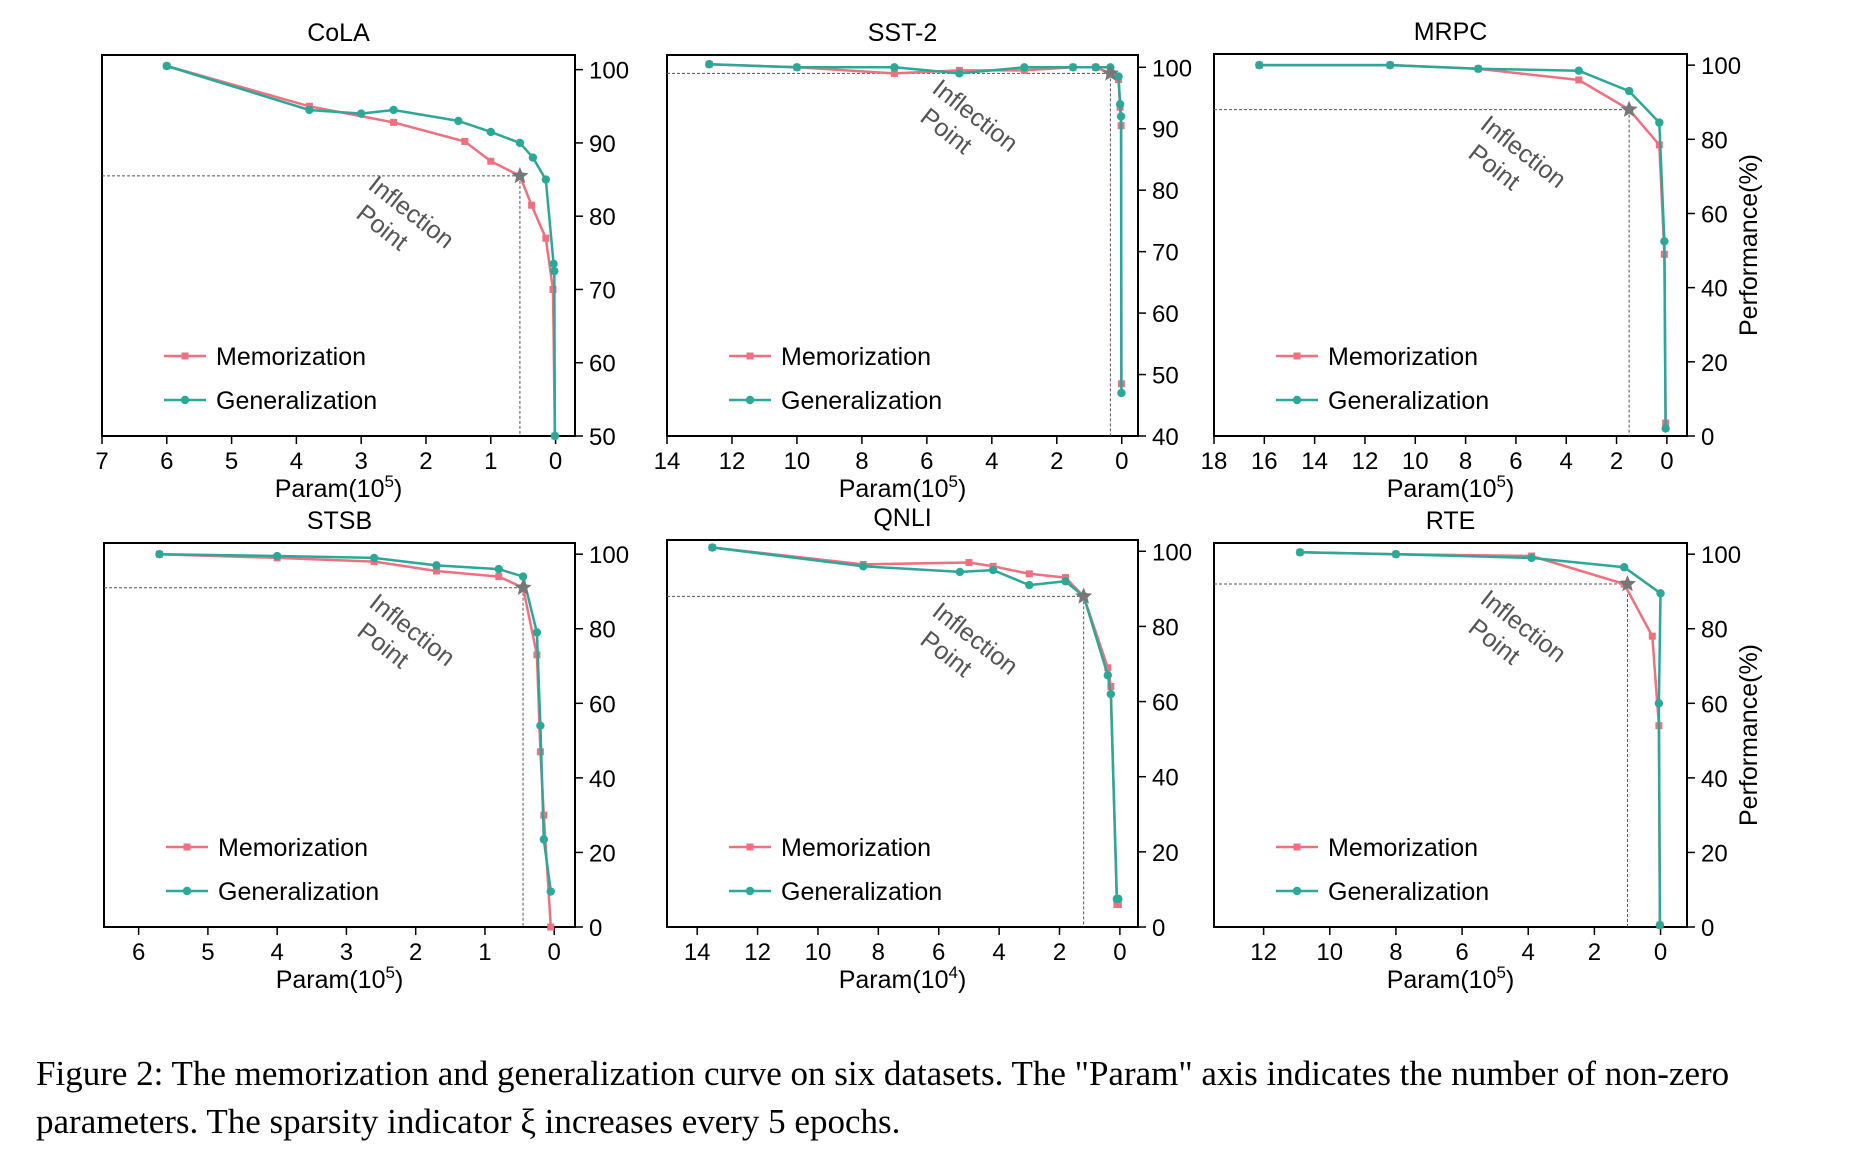 This screenshot has height=1152, width=1855. I want to click on x-tick-label: 18, so click(1214, 461).